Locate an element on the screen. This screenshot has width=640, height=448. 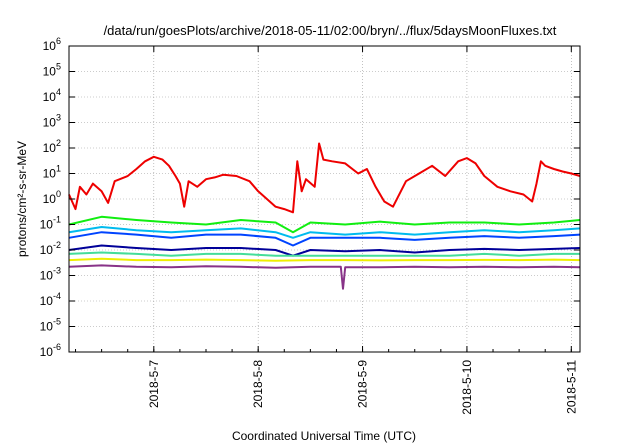
y-tick-label: 10⁵ is located at coordinates (52, 70).